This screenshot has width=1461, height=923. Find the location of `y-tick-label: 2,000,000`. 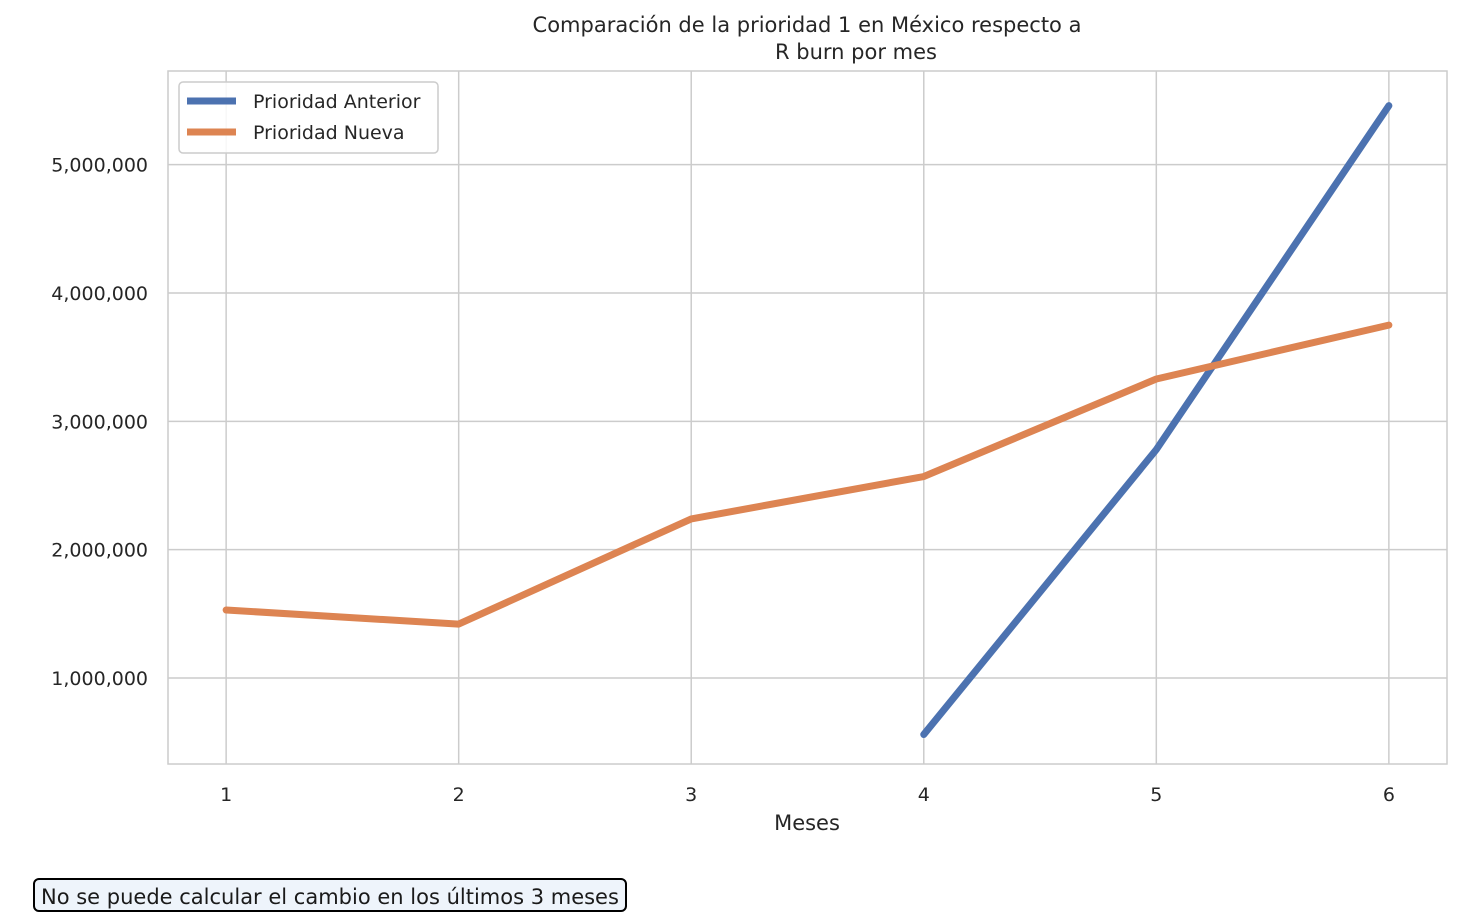

y-tick-label: 2,000,000 is located at coordinates (99, 551).